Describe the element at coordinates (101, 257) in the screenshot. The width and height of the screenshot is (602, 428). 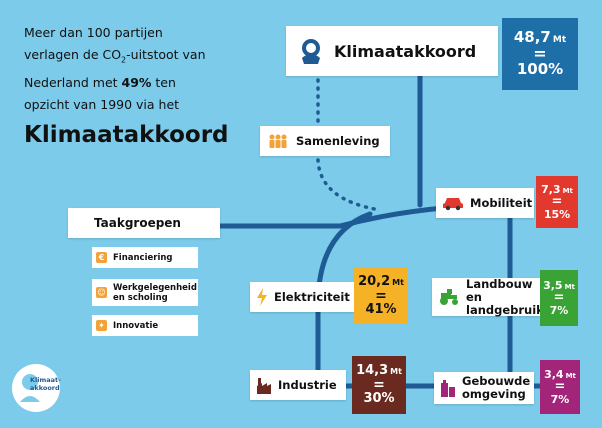
I see `money-icon: €` at that location.